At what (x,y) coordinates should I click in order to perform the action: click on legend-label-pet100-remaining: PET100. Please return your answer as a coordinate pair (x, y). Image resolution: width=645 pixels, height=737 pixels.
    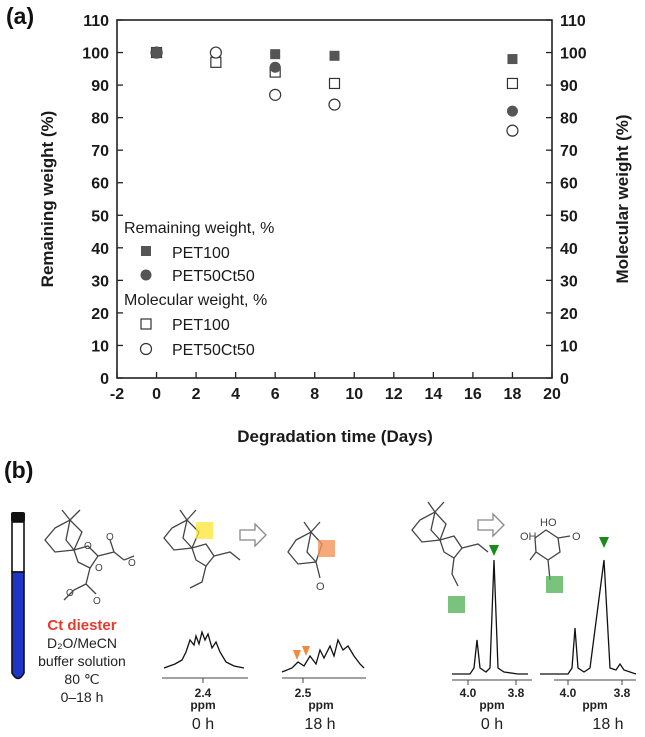
    Looking at the image, I should click on (201, 253).